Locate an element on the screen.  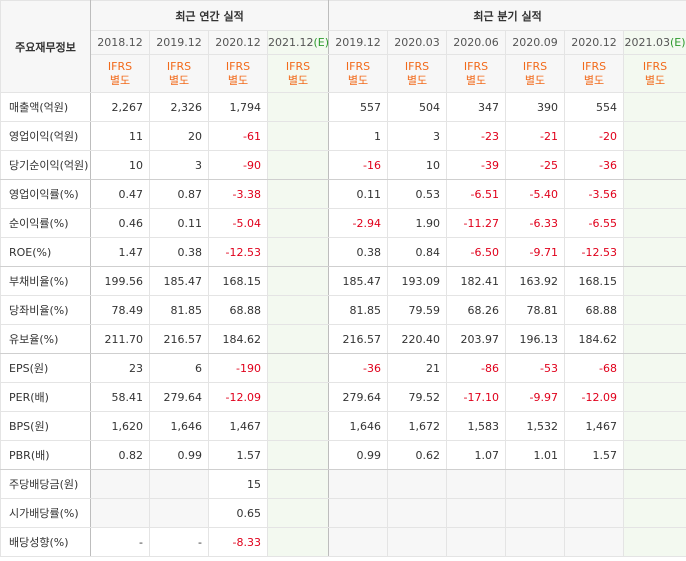
quarter-value-cell: 182.41 is located at coordinates (476, 281).